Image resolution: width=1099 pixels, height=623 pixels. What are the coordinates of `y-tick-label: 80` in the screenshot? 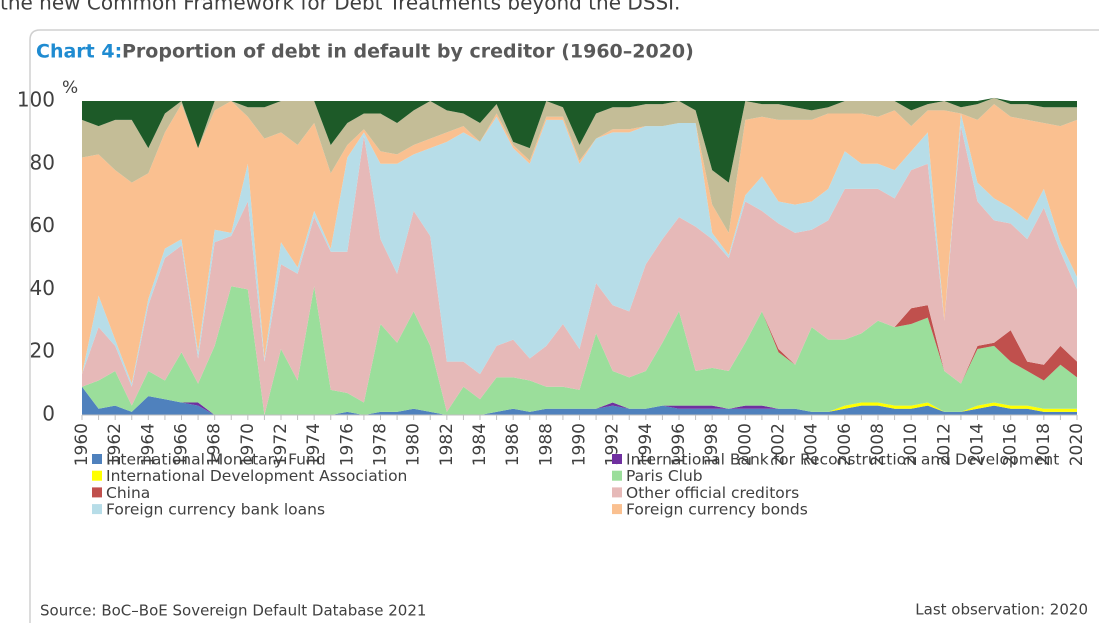 It's located at (42, 162).